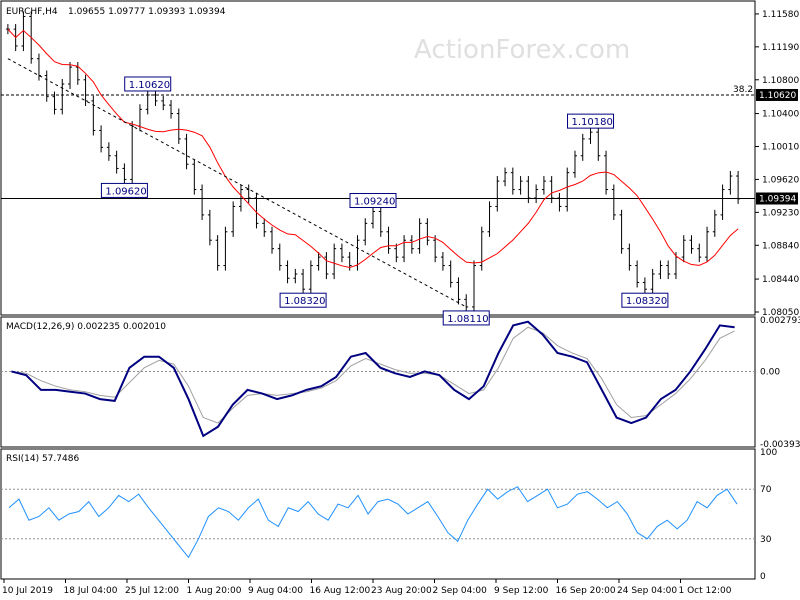  What do you see at coordinates (780, 48) in the screenshot?
I see `price-ytick-label: 1.11190` at bounding box center [780, 48].